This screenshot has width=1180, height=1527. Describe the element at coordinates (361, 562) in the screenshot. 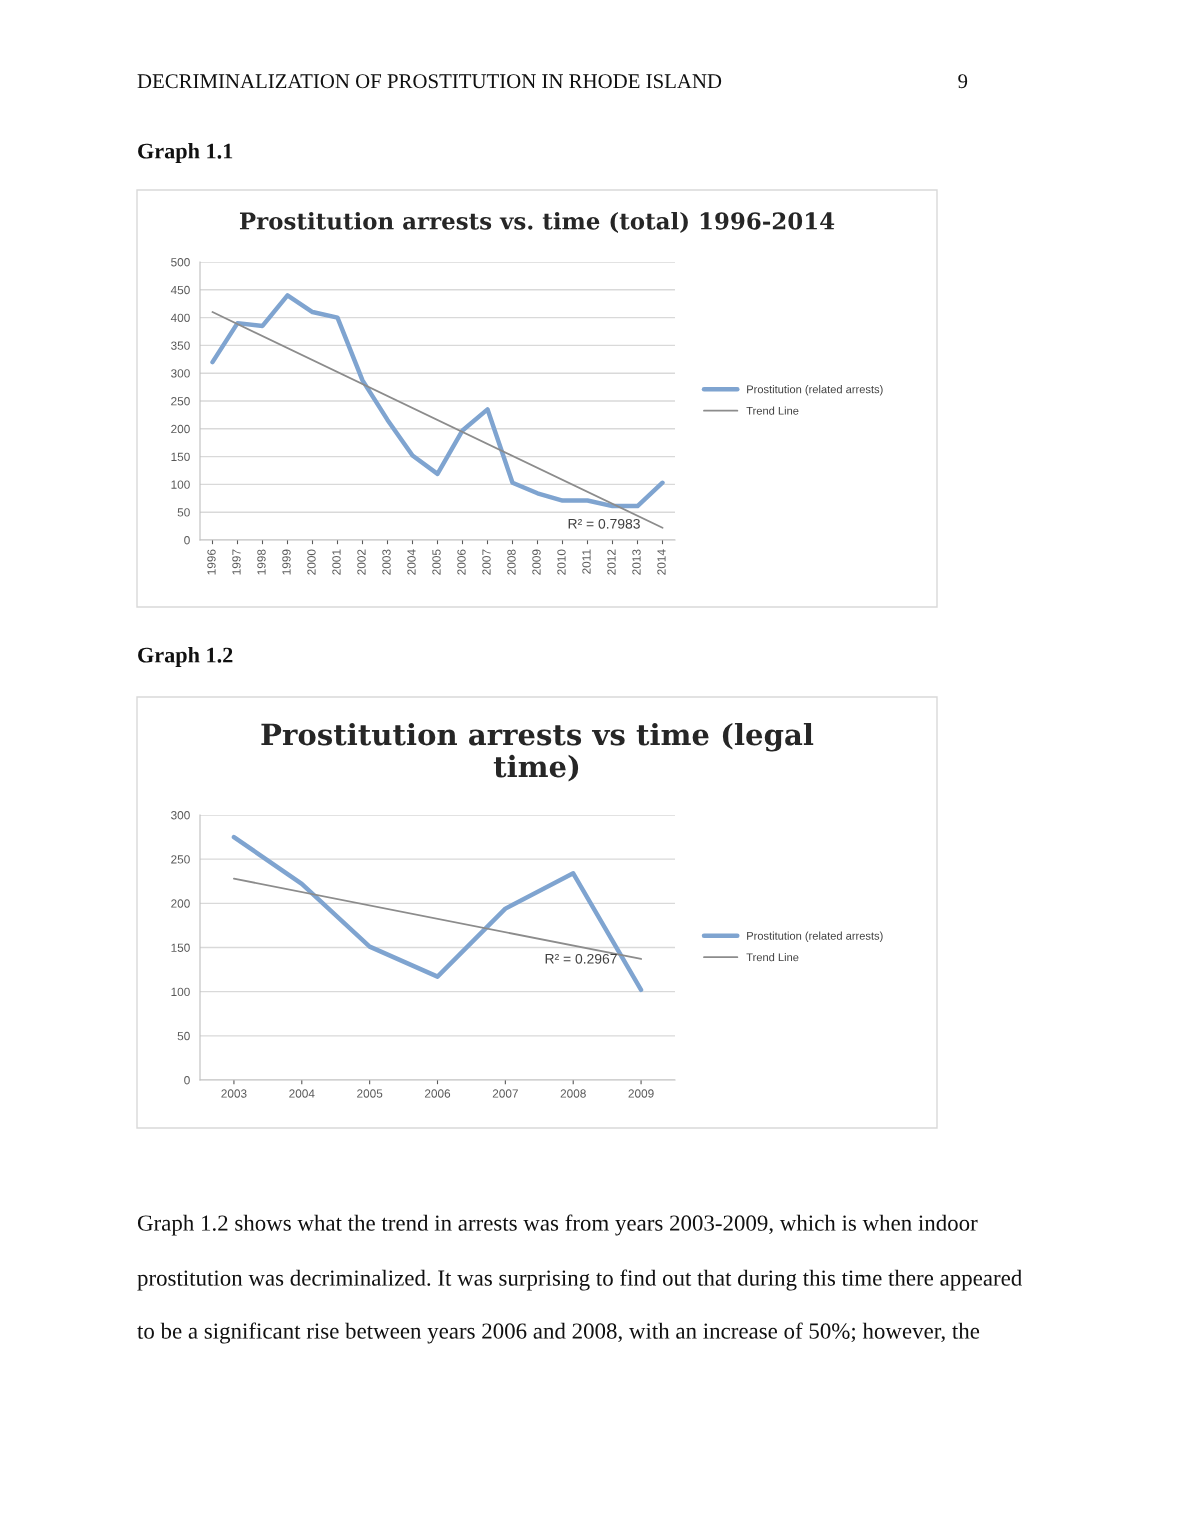

I see `x-tick-label: 2002` at that location.